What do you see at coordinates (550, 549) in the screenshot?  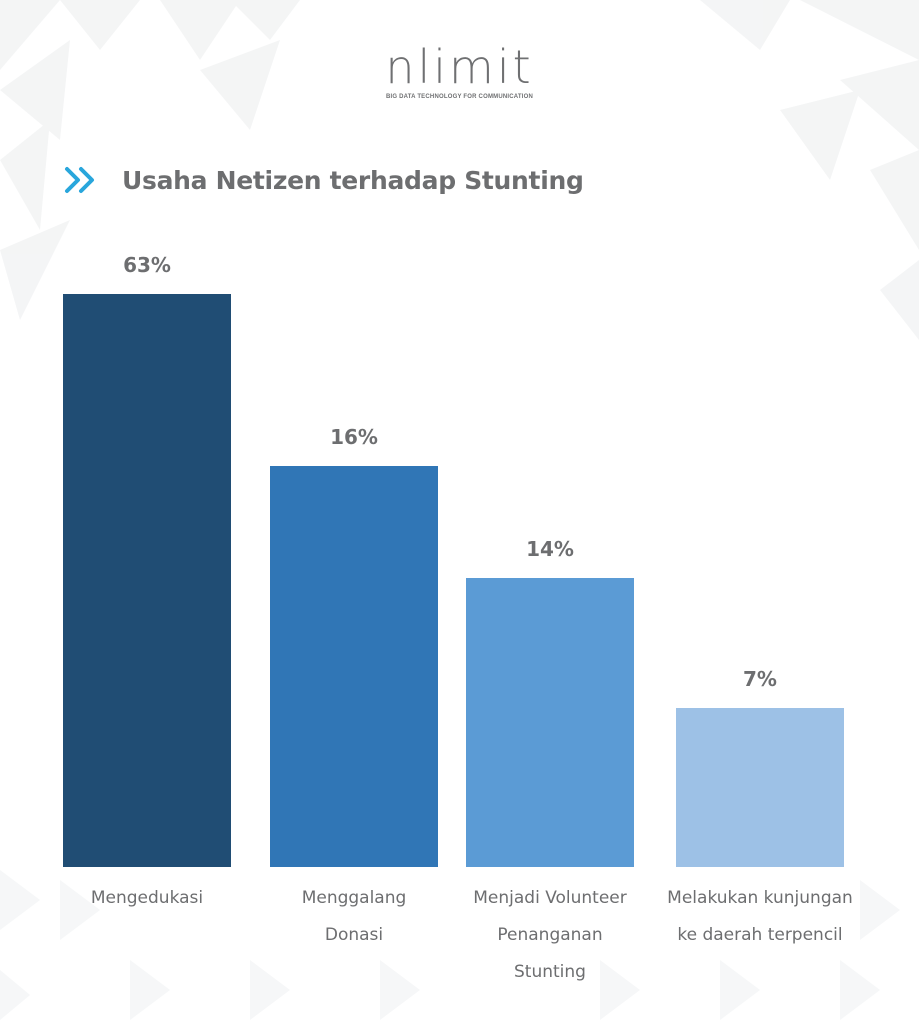 I see `value-label-3: 14%` at bounding box center [550, 549].